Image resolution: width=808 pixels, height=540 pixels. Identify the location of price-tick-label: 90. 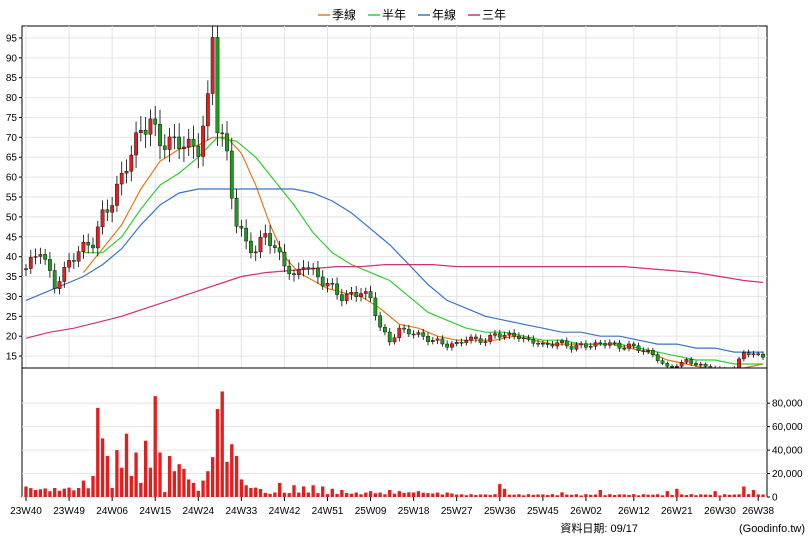
(12, 58).